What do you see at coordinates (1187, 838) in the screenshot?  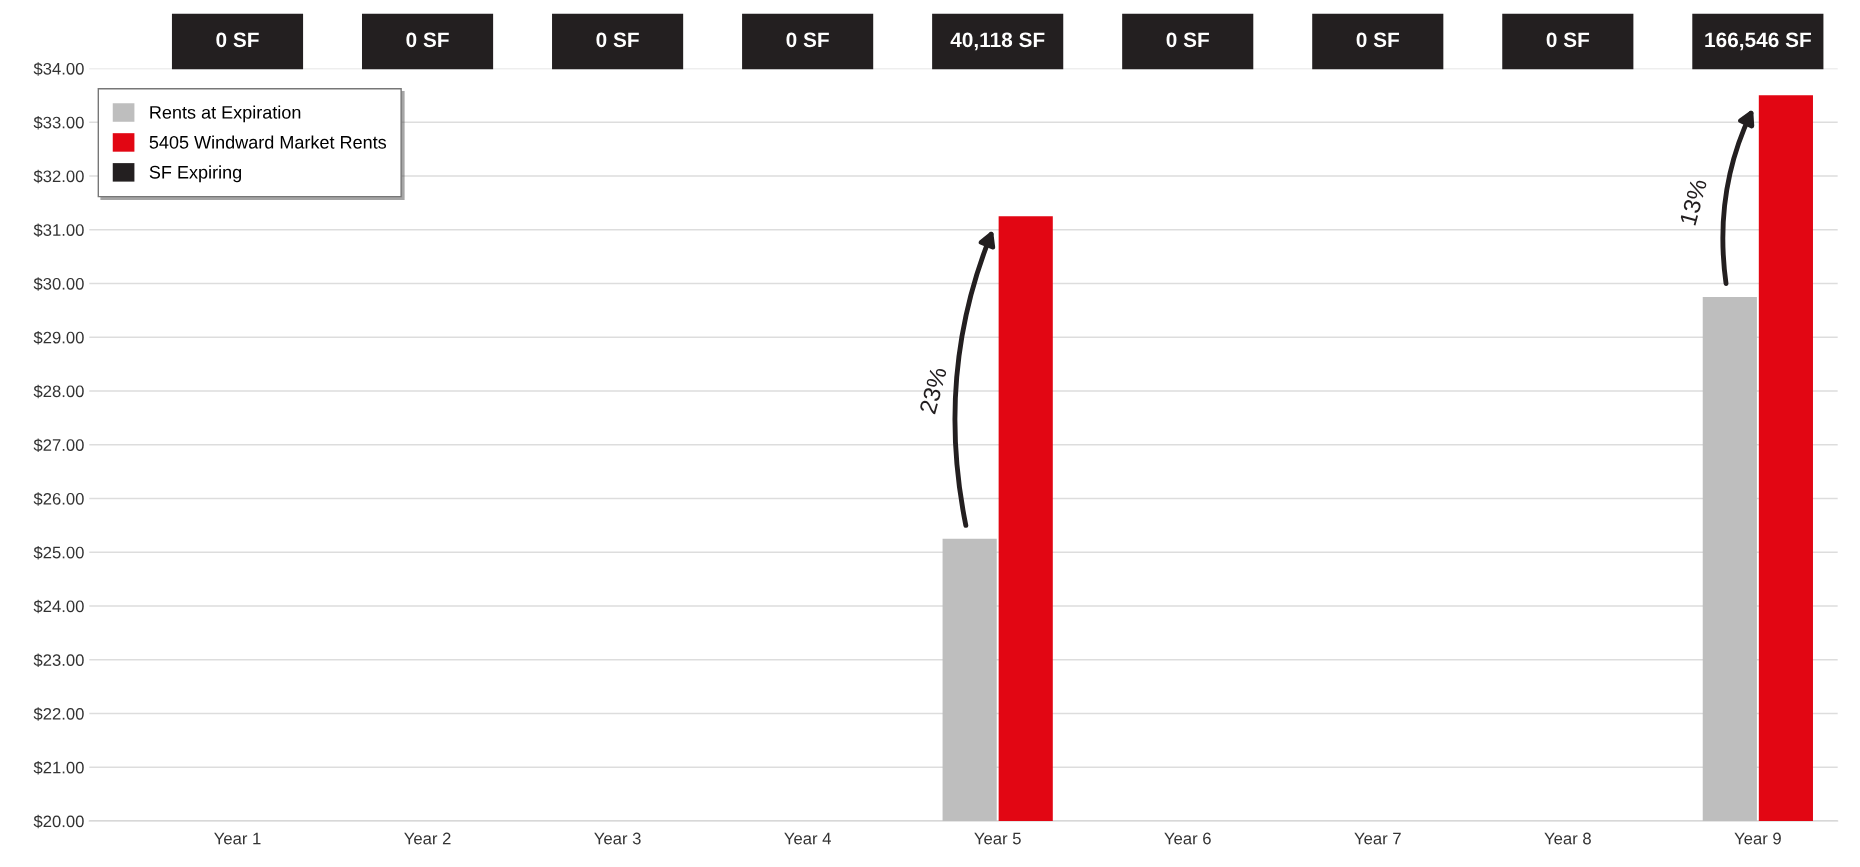 I see `x-tick-label: Year 6` at bounding box center [1187, 838].